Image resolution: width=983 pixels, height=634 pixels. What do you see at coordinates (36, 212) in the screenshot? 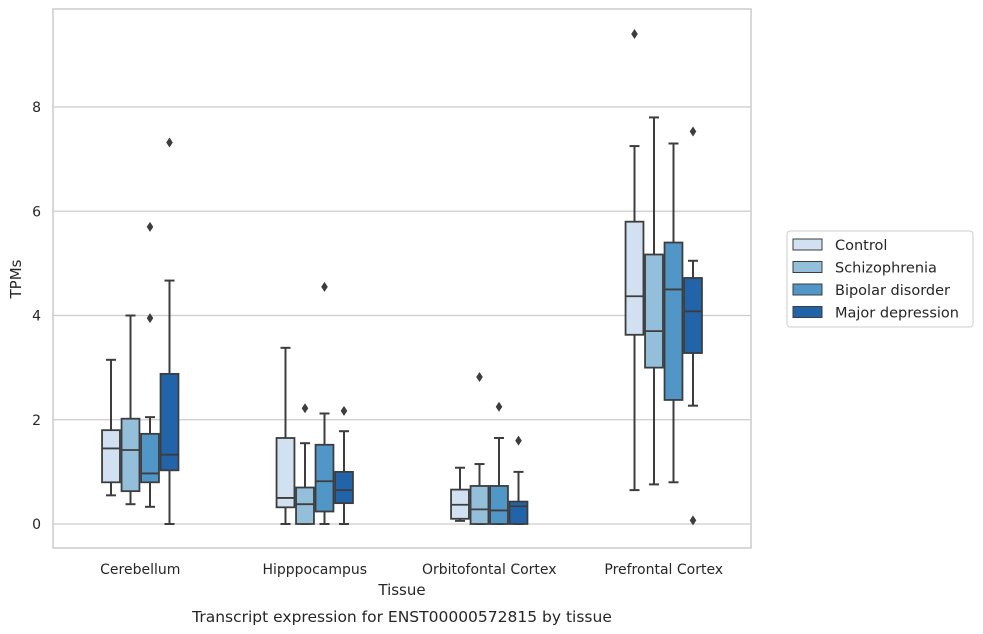
I see `y-tick-label: 6` at bounding box center [36, 212].